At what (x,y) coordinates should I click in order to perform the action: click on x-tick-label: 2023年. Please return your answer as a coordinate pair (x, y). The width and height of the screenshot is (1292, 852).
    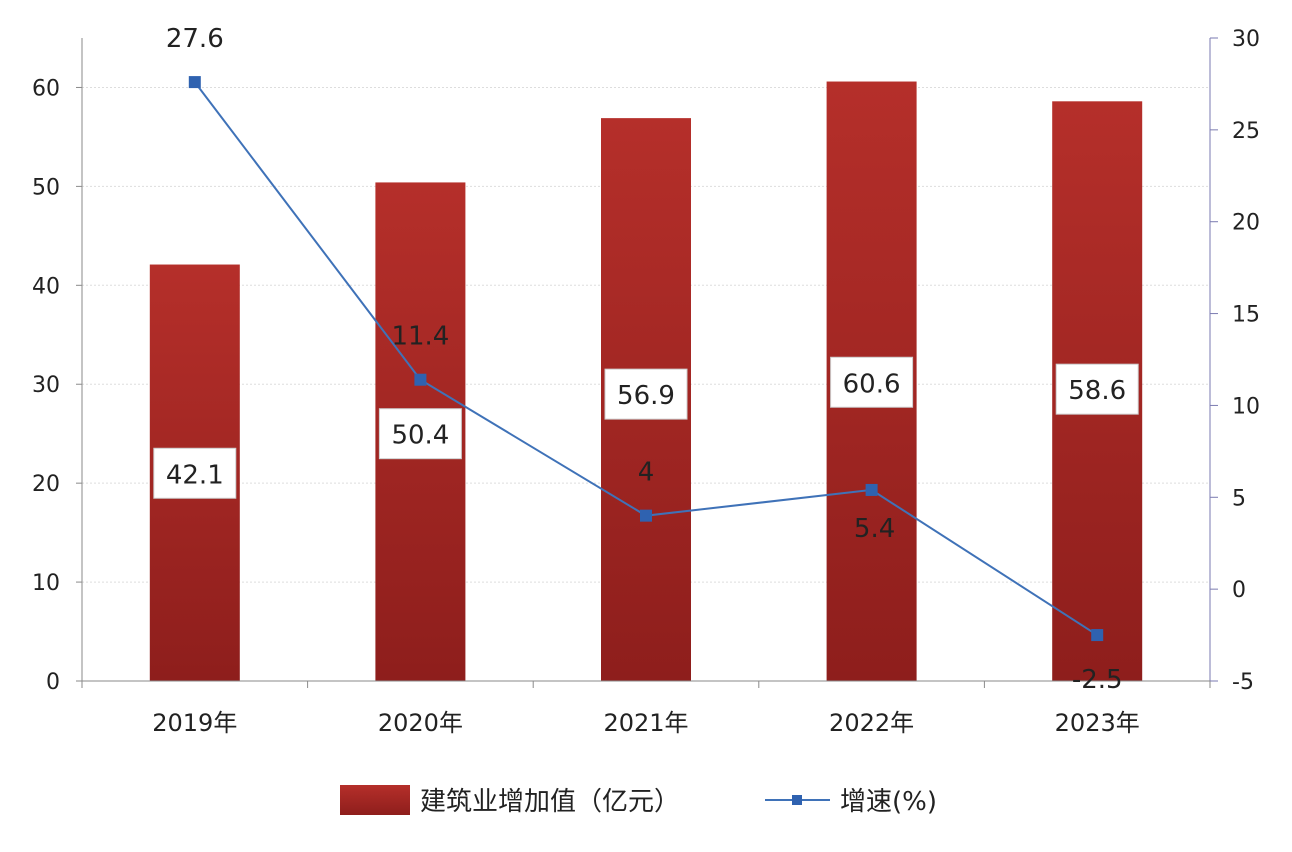
    Looking at the image, I should click on (1097, 723).